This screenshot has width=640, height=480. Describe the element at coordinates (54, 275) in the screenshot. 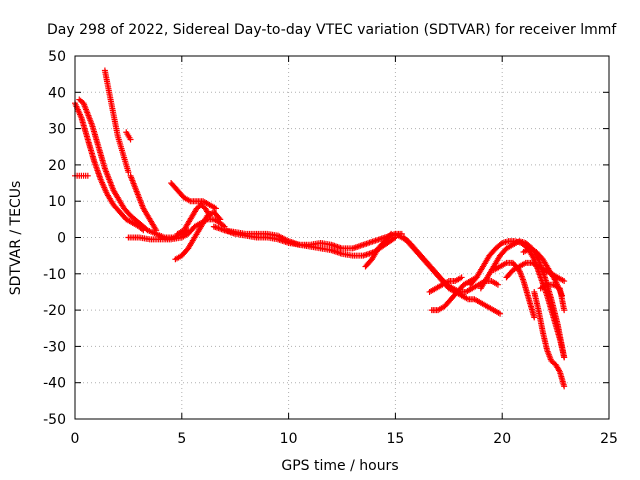

I see `y-tick-label: -10` at that location.